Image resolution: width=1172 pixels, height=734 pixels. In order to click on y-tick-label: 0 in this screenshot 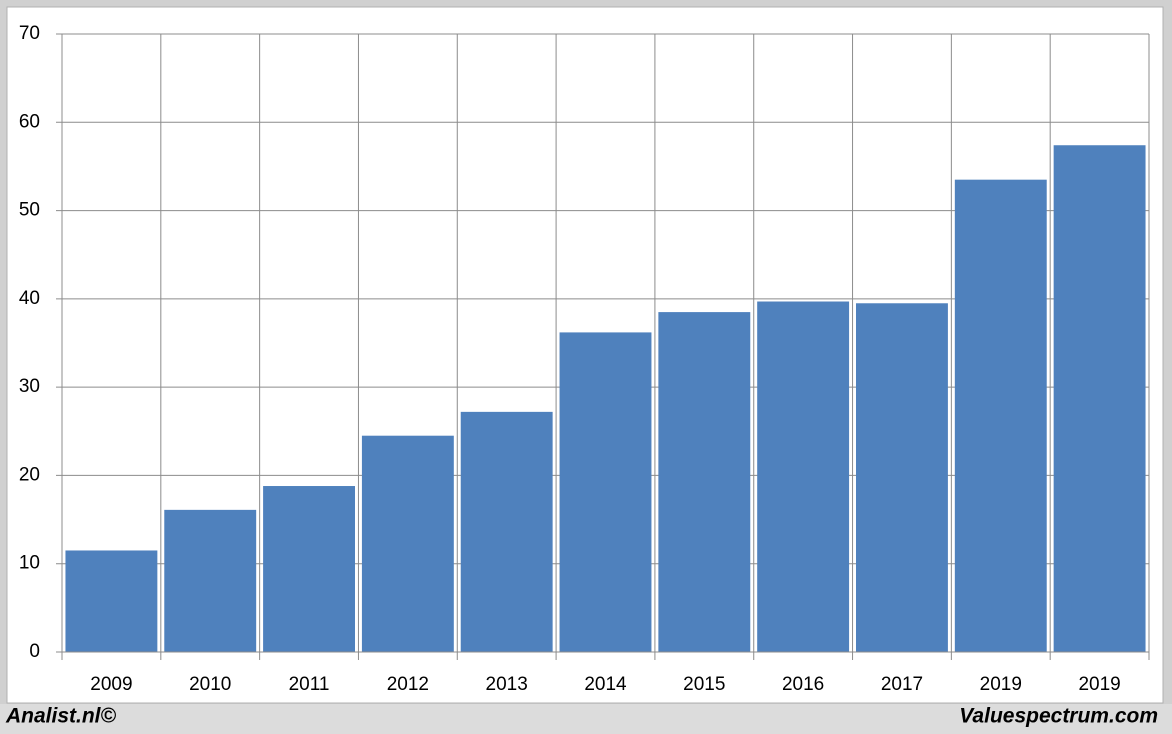, I will do `click(34, 651)`.